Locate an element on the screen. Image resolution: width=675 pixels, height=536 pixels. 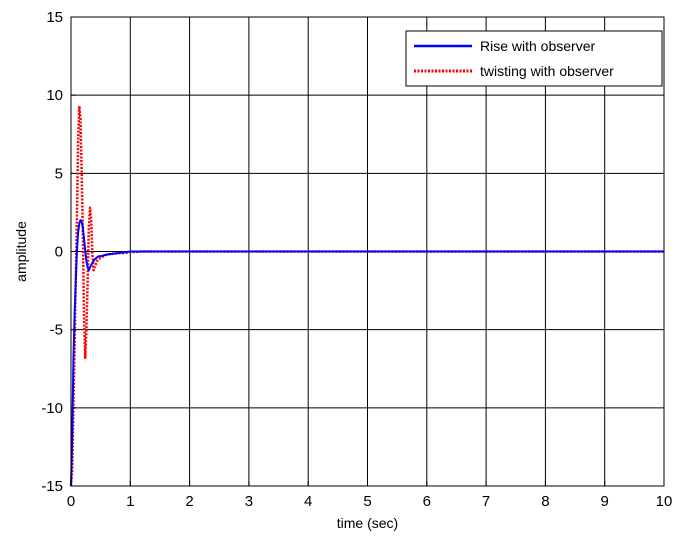
x-tick-label: 8 is located at coordinates (545, 501).